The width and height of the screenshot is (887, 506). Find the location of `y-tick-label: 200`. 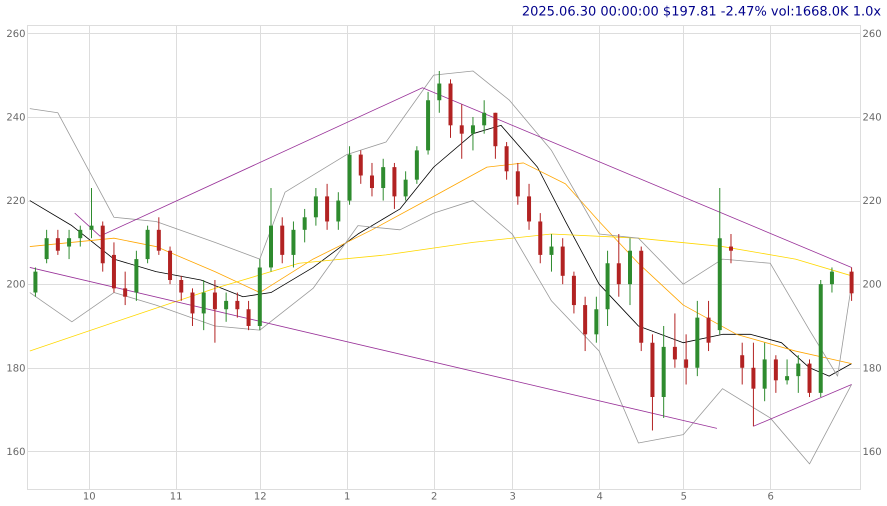

y-tick-label: 200 is located at coordinates (16, 285).